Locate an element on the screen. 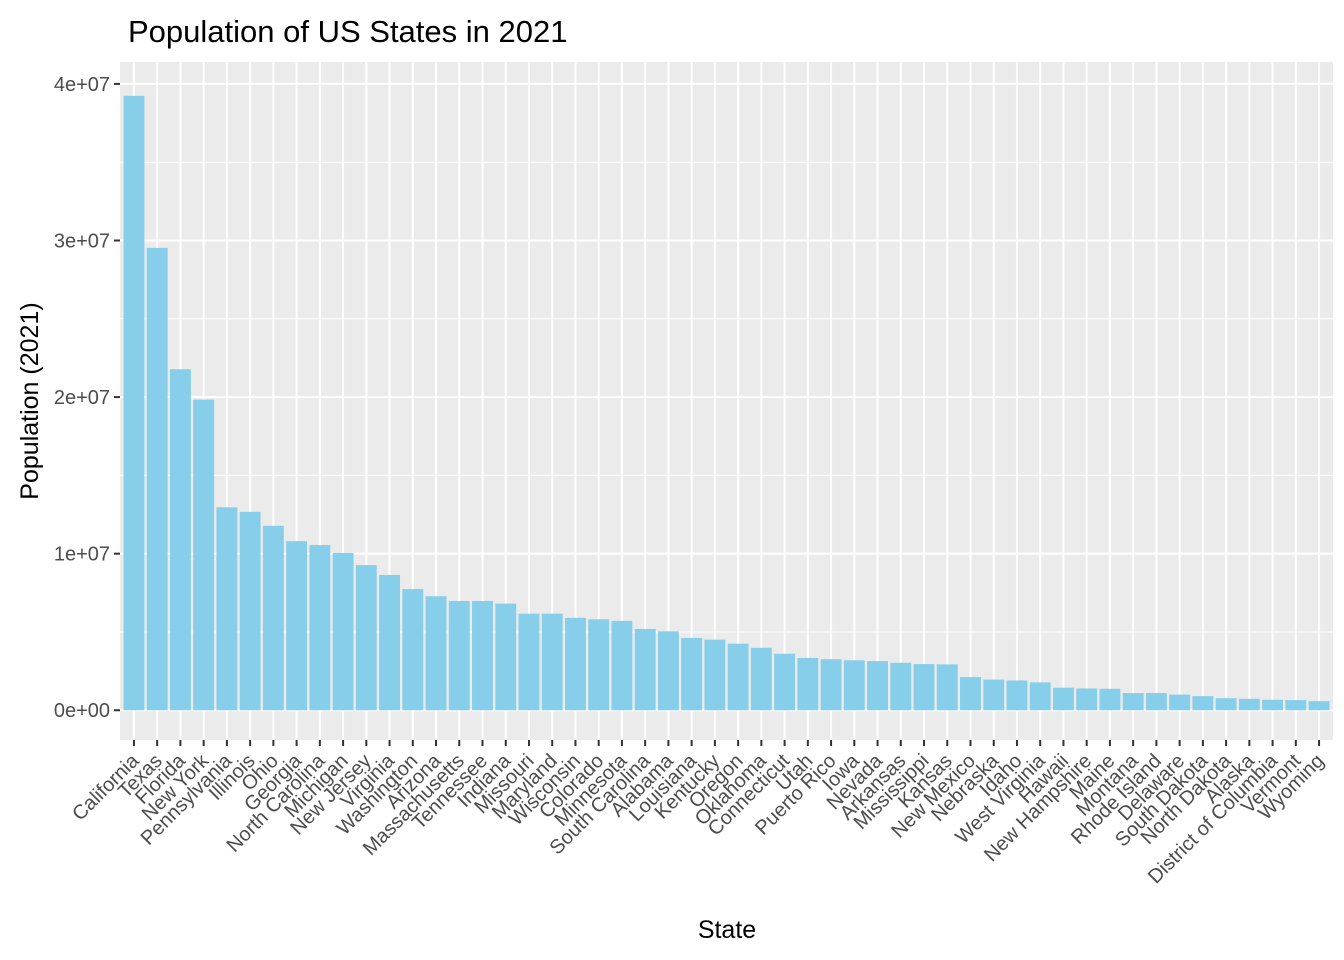 Image resolution: width=1344 pixels, height=960 pixels. bar-district-of-columbia is located at coordinates (1273, 705).